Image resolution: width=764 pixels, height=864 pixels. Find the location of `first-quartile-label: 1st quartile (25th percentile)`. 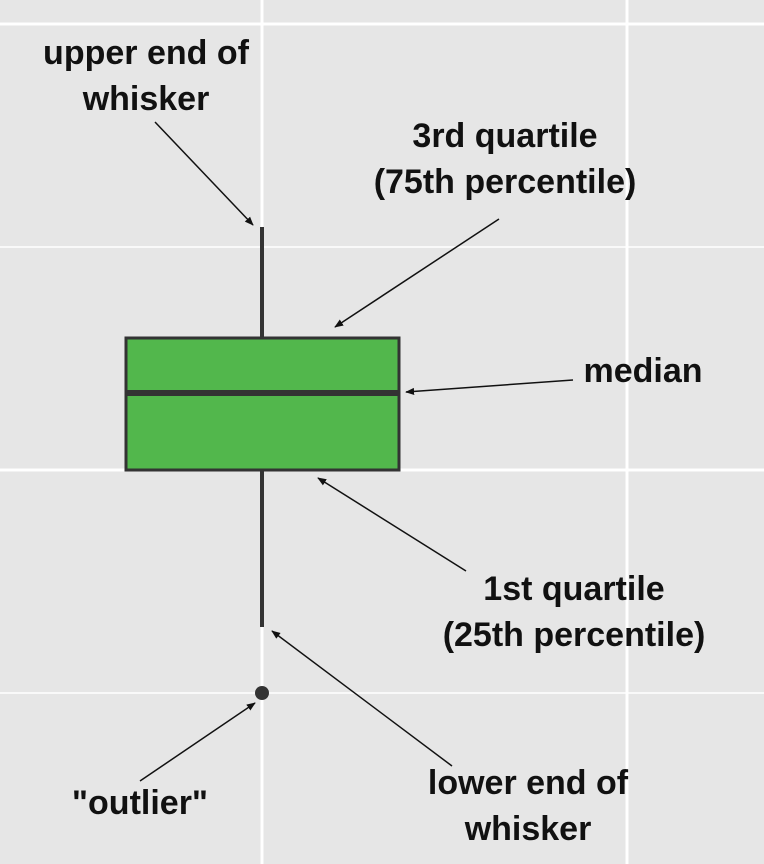

first-quartile-label: 1st quartile (25th percentile) is located at coordinates (574, 612).